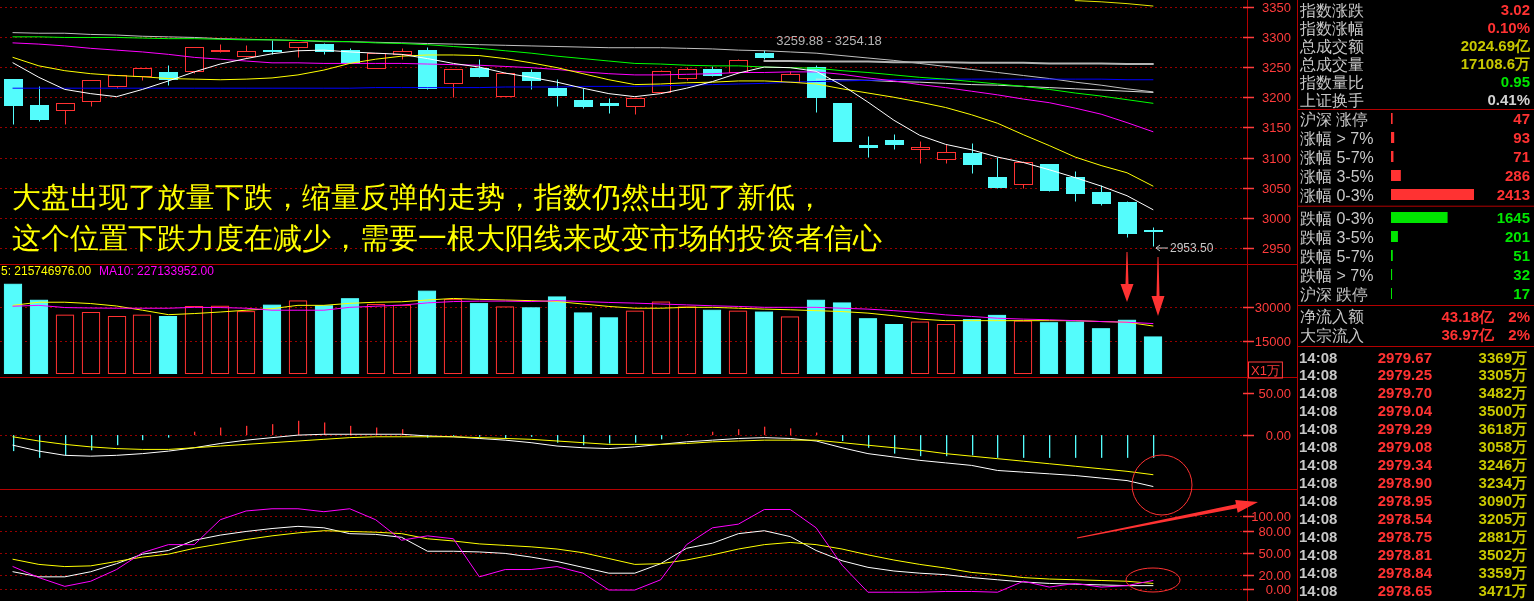  Describe the element at coordinates (1337, 218) in the screenshot. I see `y-tick-label: 跌幅 0-3%` at that location.